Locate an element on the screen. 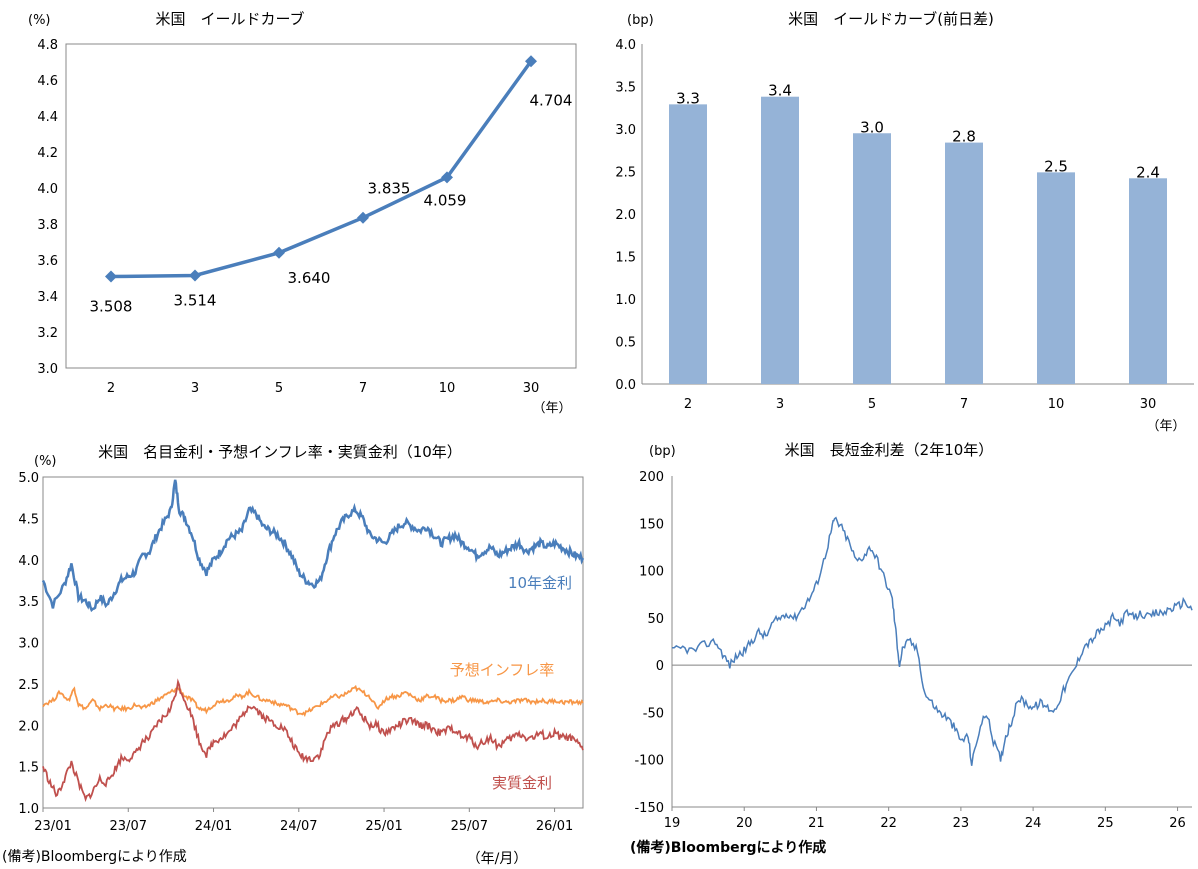 This screenshot has height=869, width=1198. data-label: 3.514 is located at coordinates (195, 300).